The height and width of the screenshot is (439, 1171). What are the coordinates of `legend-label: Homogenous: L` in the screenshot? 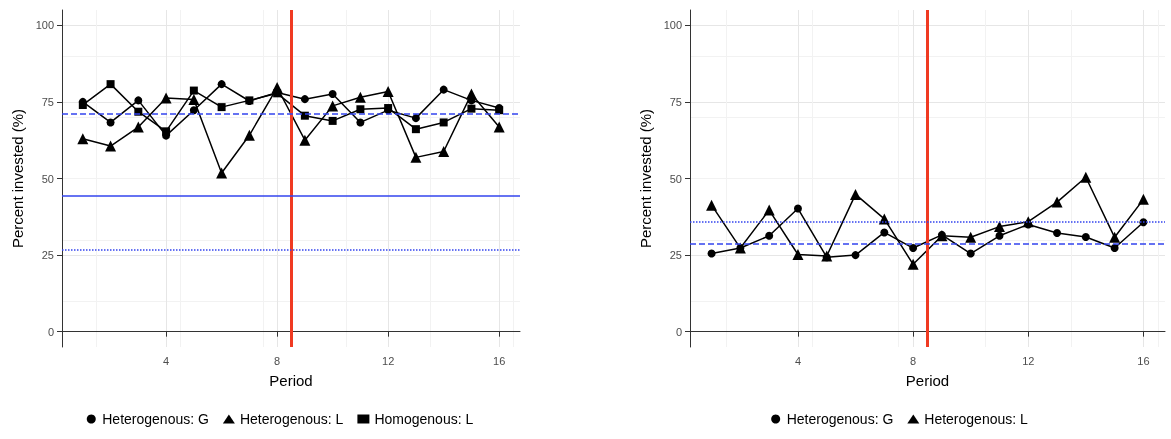 It's located at (424, 419).